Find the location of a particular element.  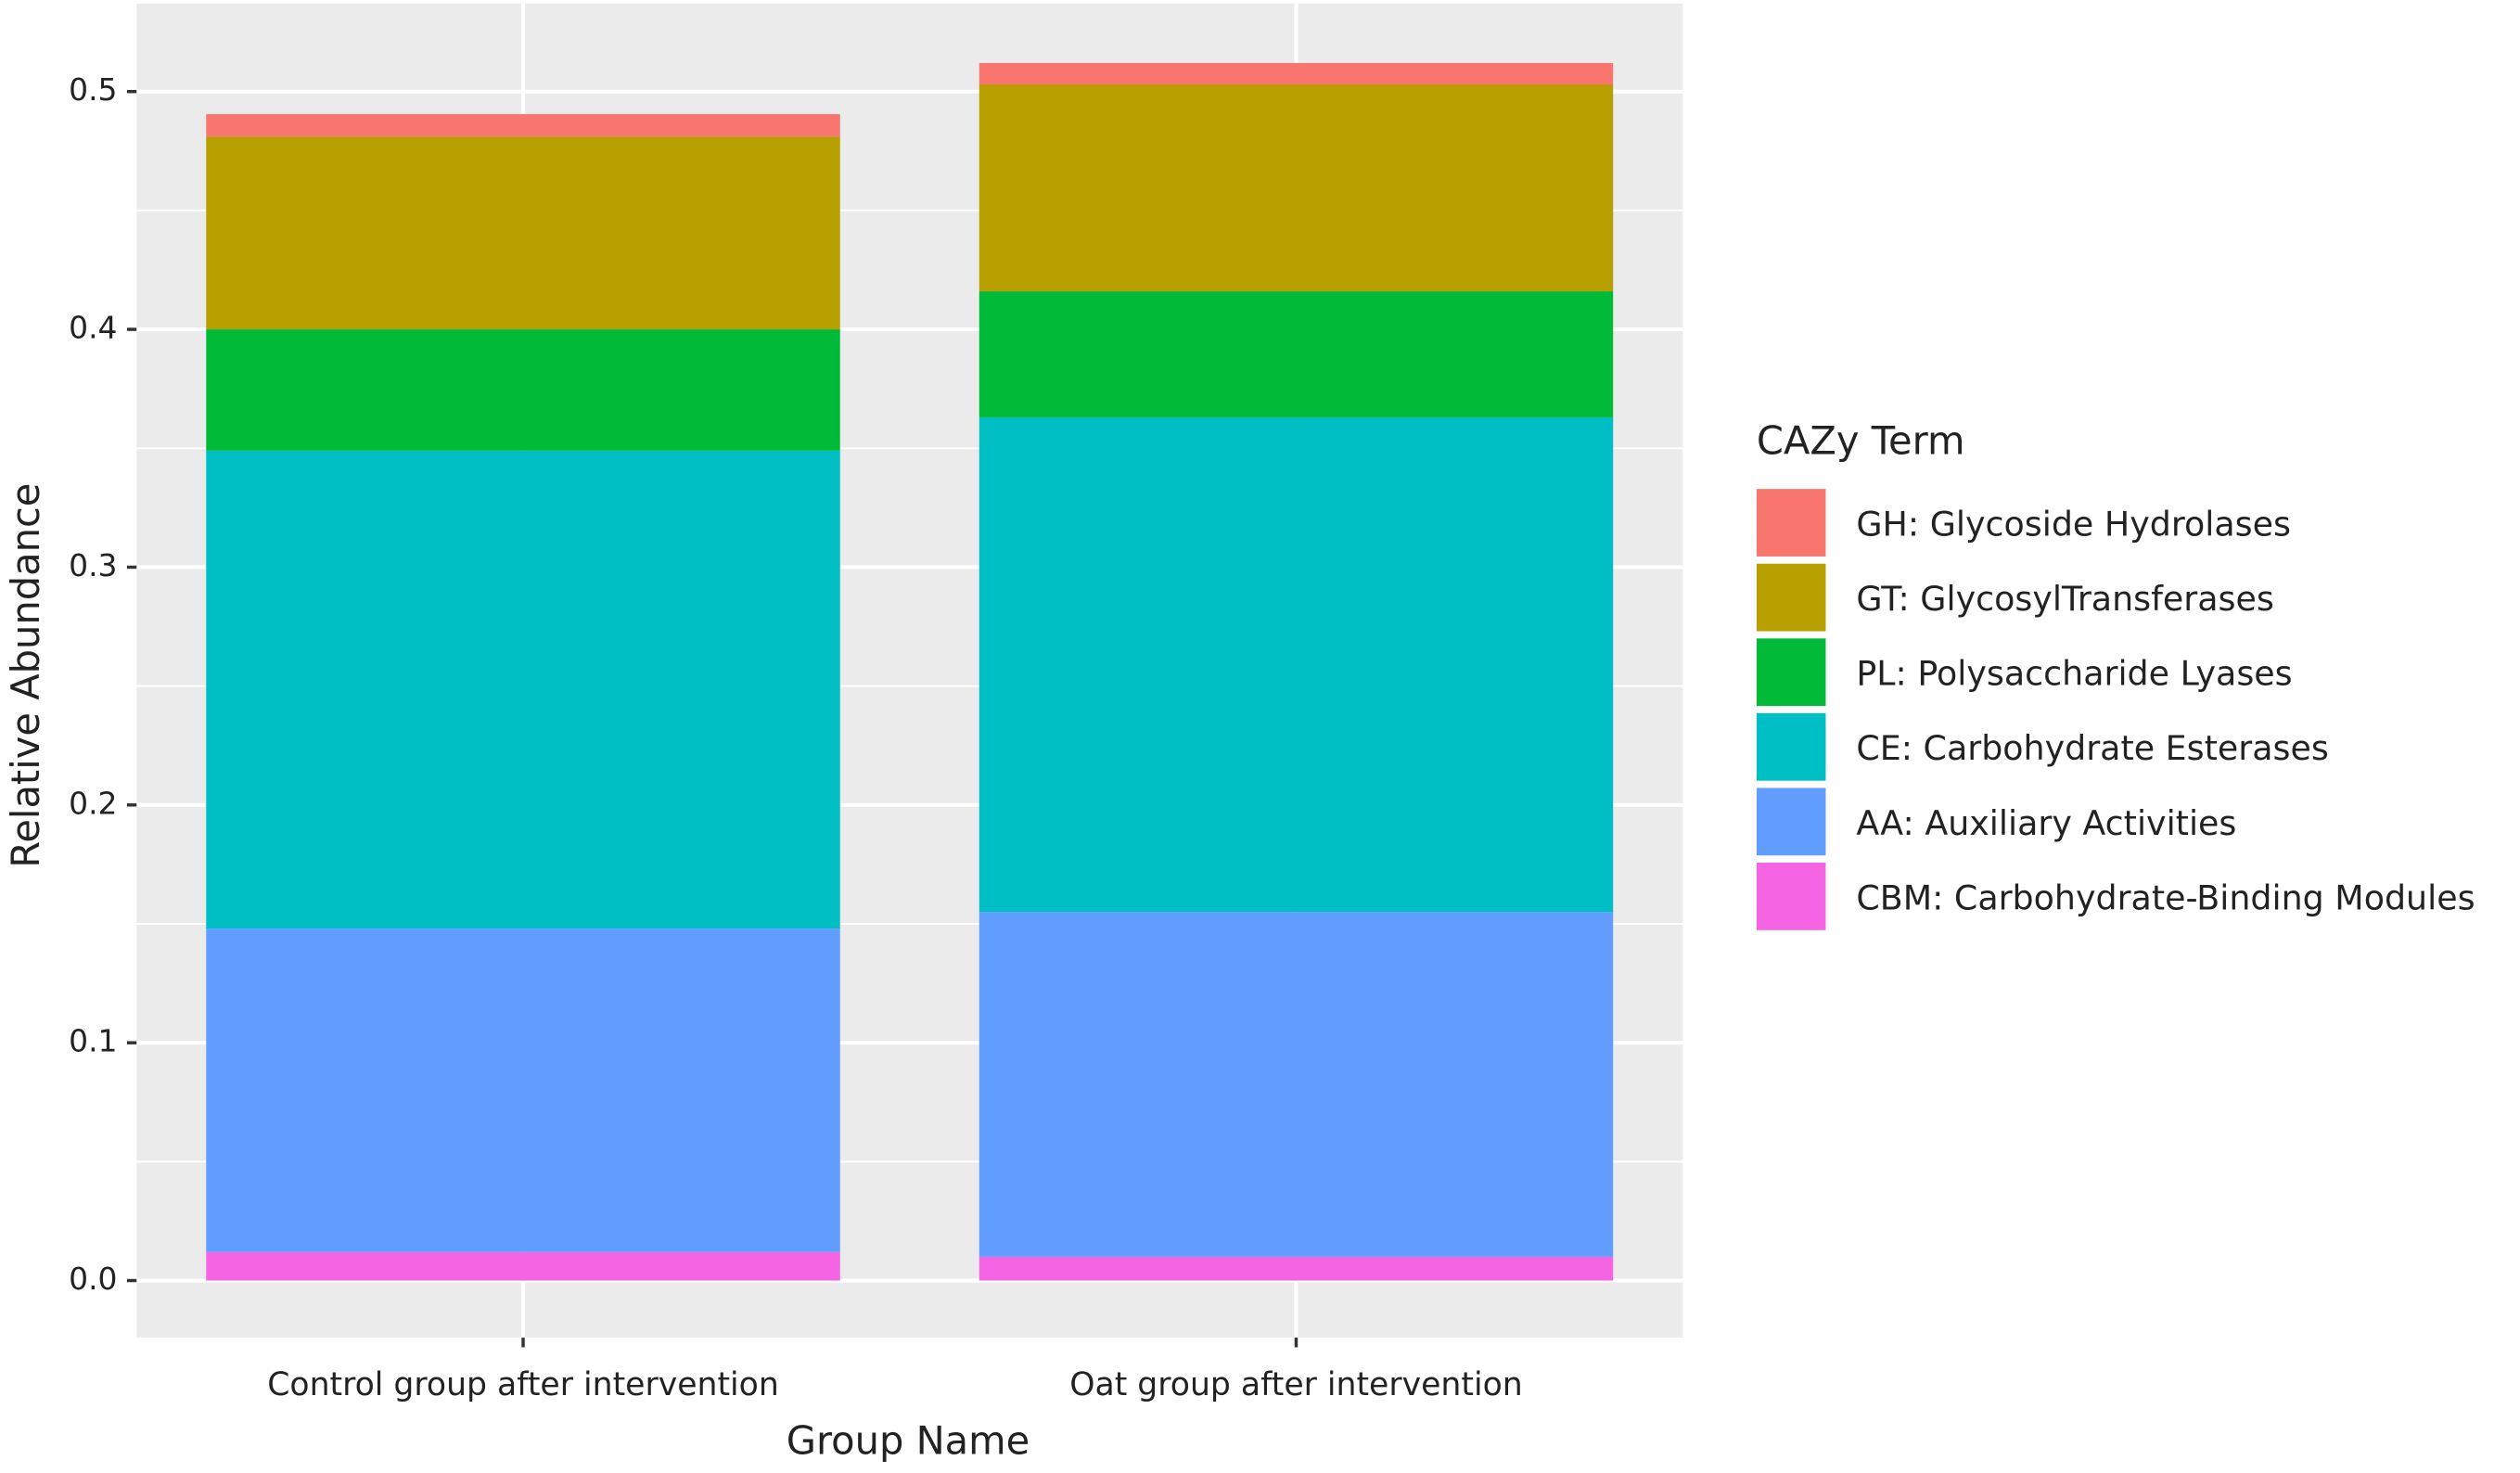

legend-label: CE: Carbohydrate Esterases is located at coordinates (2092, 748).